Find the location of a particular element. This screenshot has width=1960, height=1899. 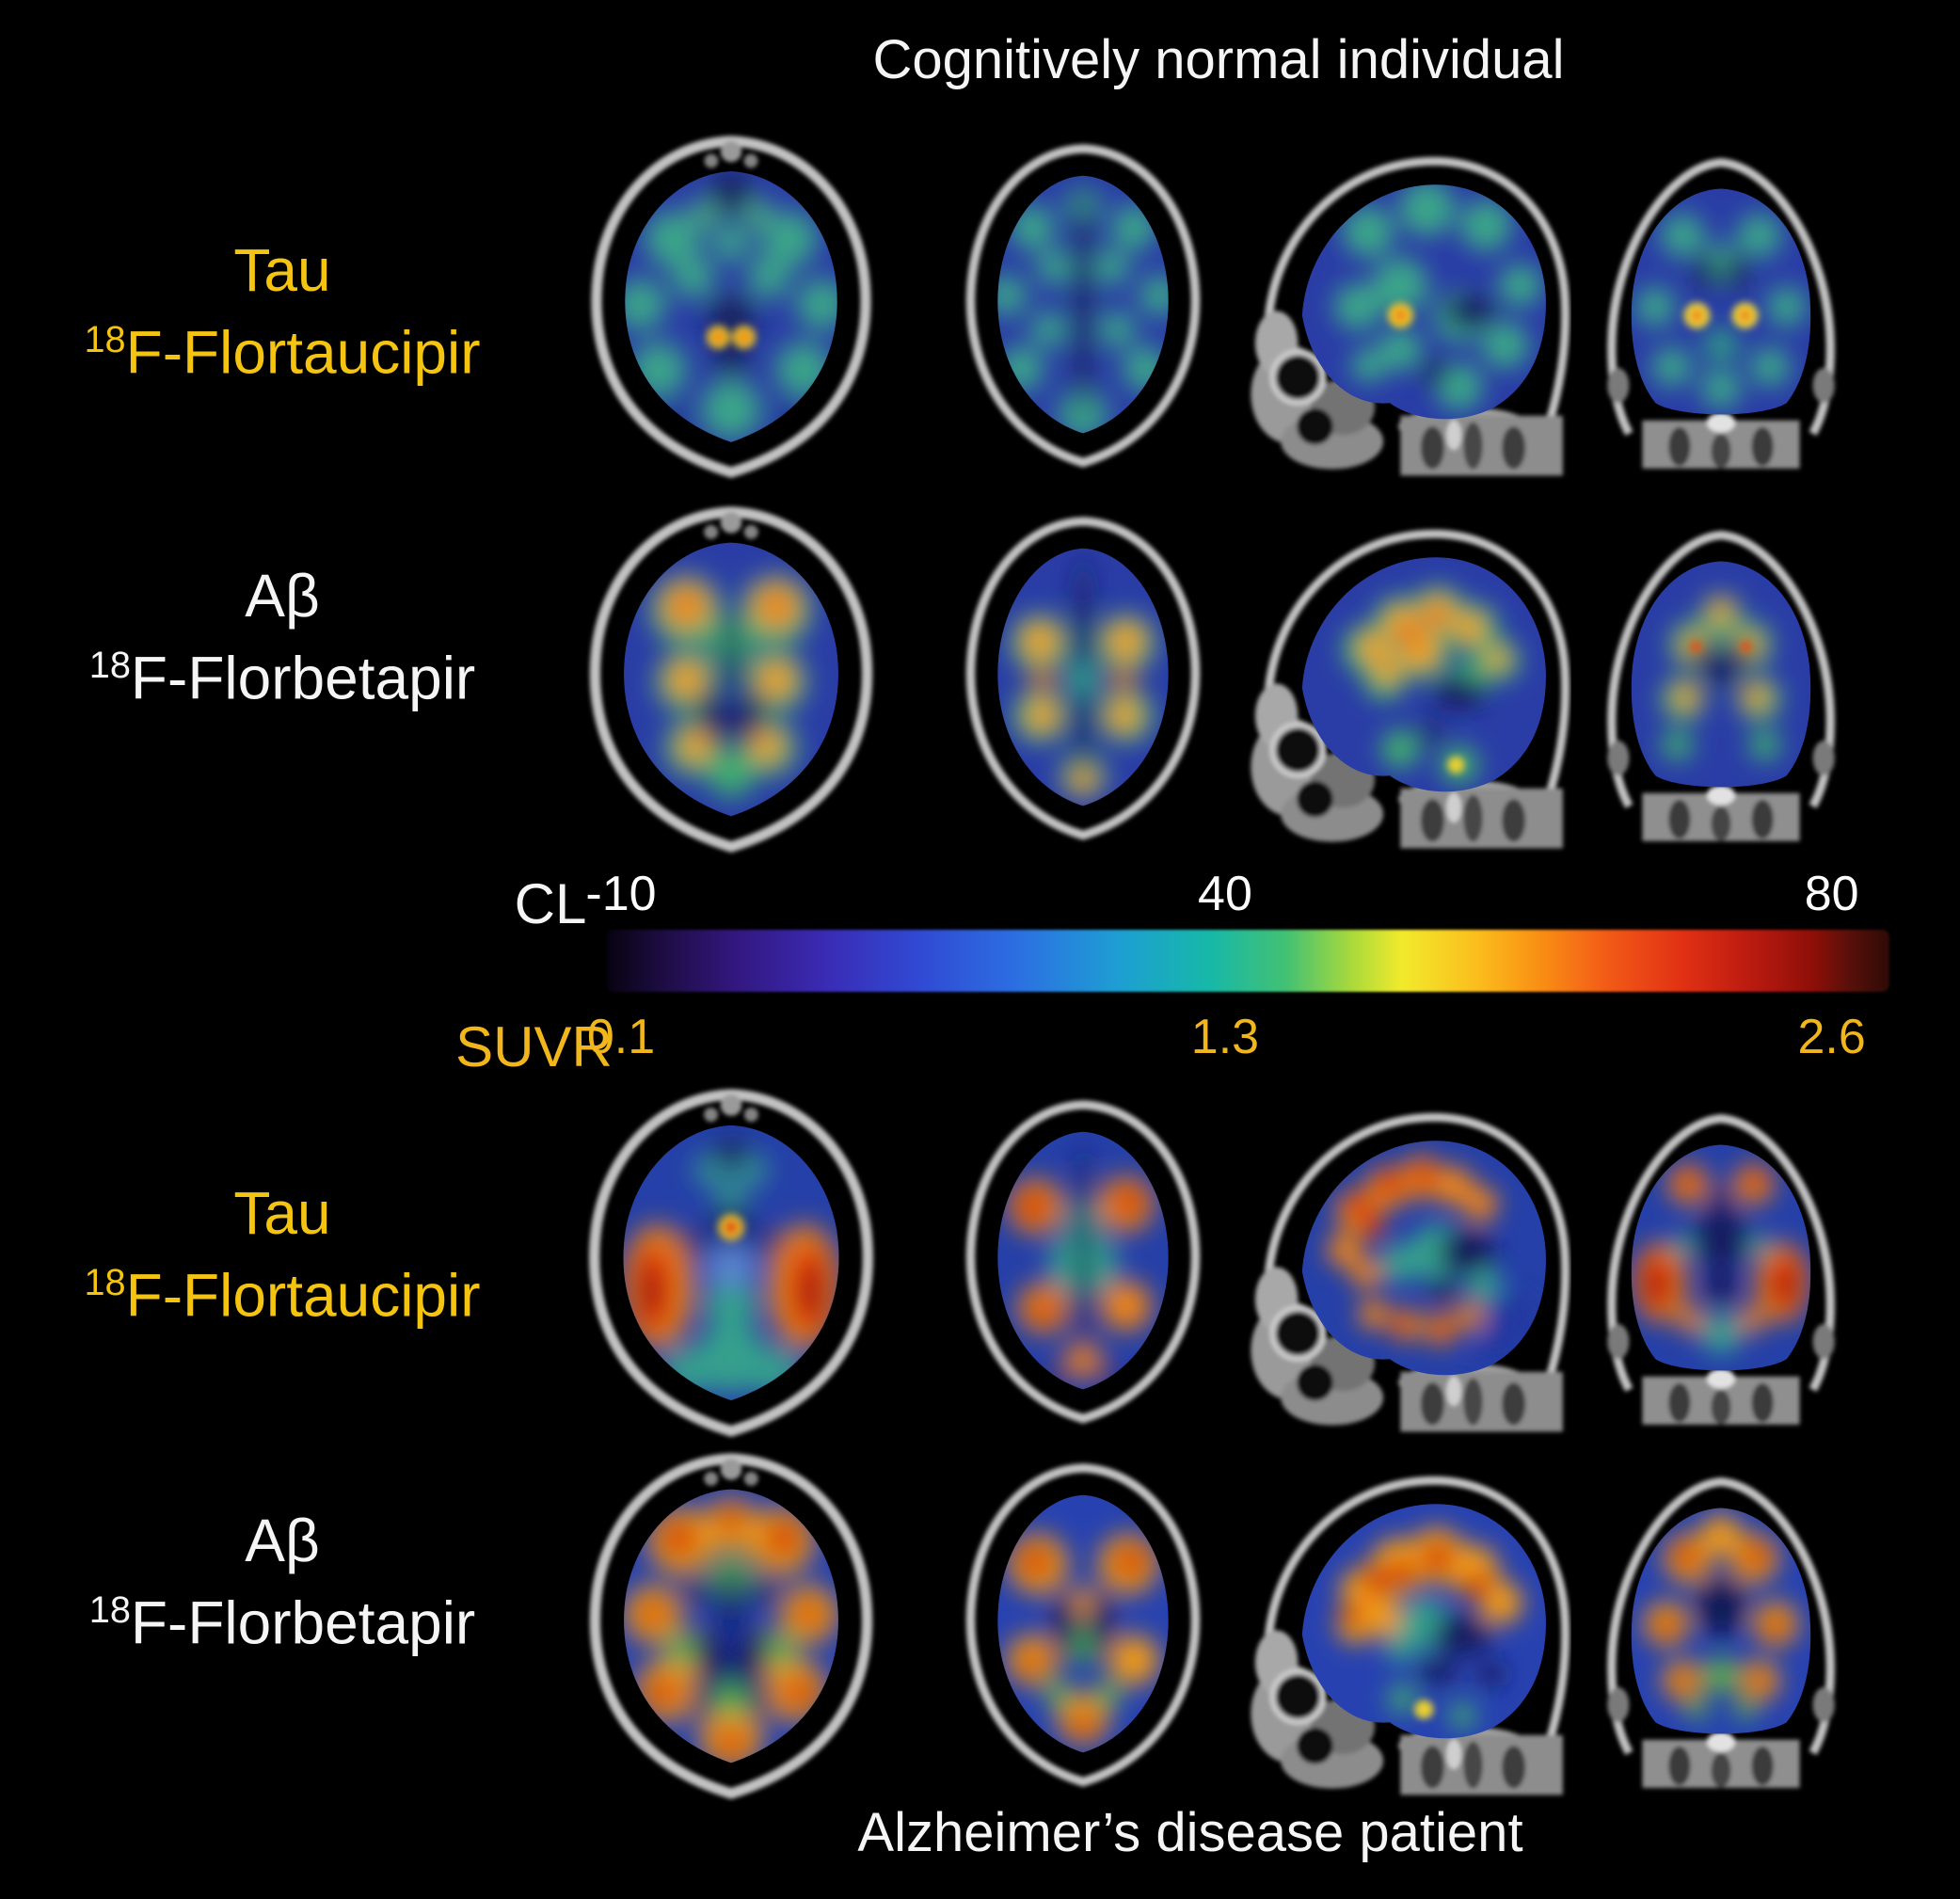

colorbar-gradient is located at coordinates (1248, 961).